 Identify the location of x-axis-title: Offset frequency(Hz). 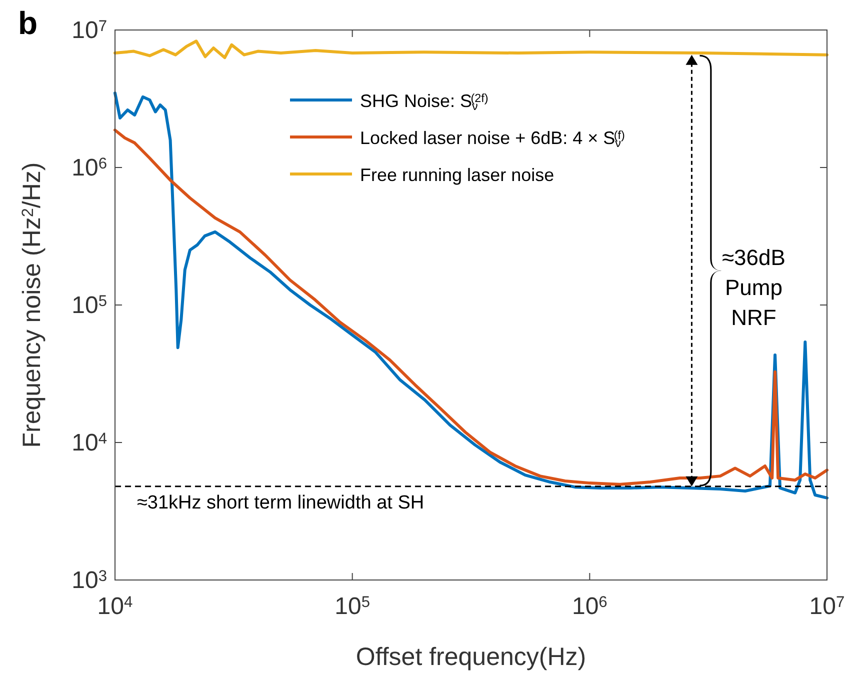
(471, 657).